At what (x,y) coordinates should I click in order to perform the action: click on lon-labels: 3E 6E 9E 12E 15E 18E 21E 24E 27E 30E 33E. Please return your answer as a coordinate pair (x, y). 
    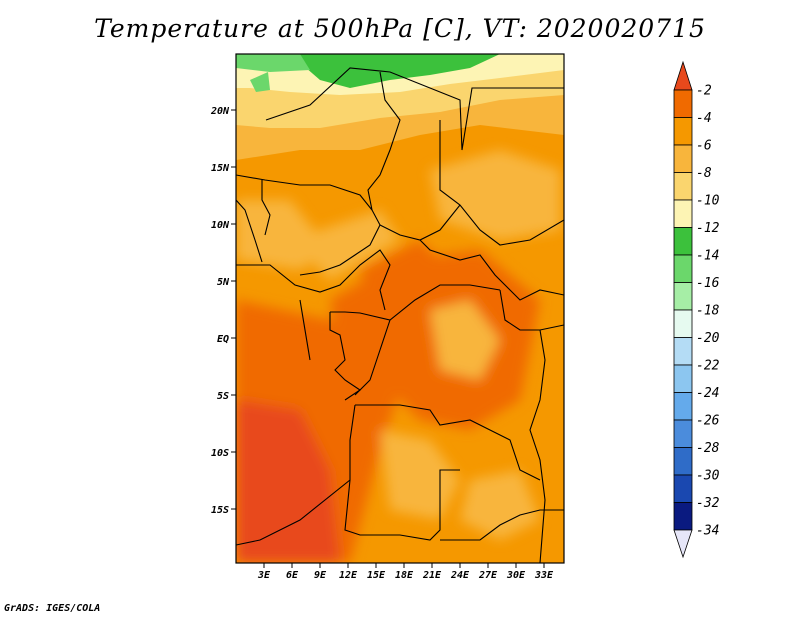
    Looking at the image, I should click on (405, 575).